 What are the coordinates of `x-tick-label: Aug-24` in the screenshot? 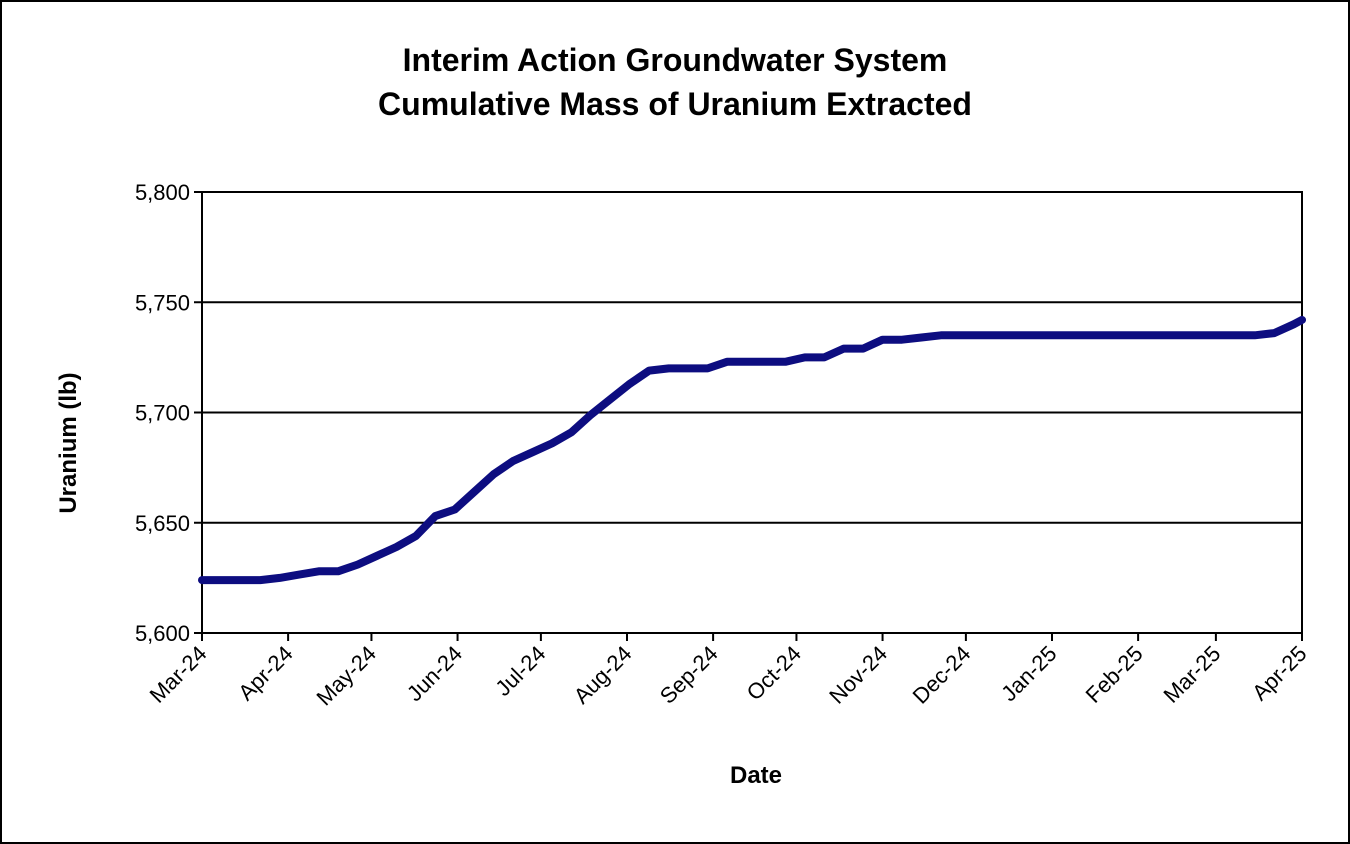 It's located at (603, 675).